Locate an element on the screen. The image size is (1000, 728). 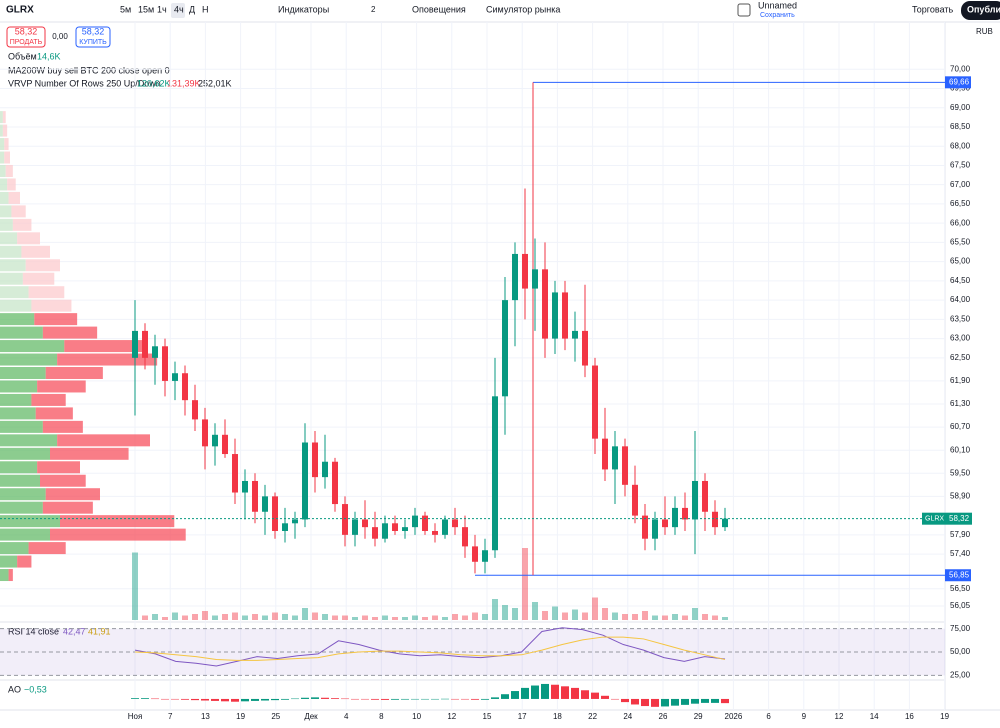
buy-price: 58,32 is located at coordinates (93, 31).